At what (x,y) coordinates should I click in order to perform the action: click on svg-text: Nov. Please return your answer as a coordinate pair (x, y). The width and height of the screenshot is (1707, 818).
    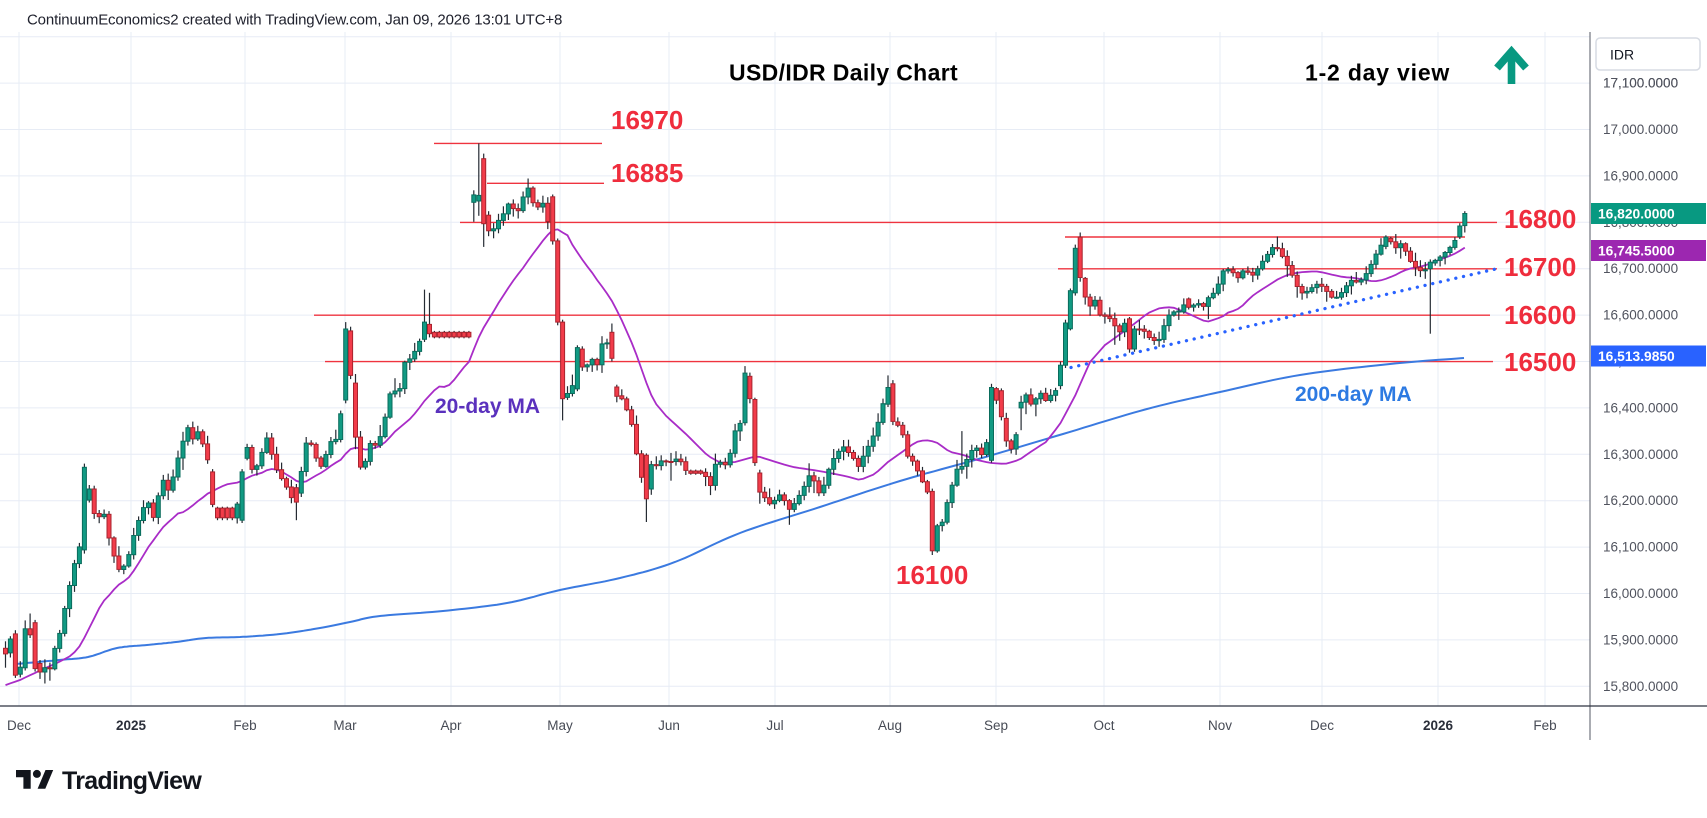
    Looking at the image, I should click on (1220, 725).